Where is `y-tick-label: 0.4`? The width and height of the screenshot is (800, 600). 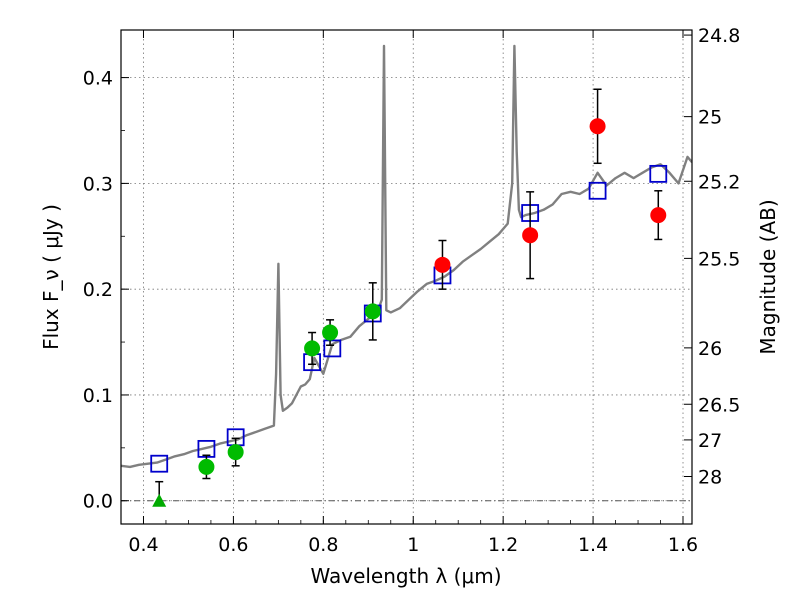
y-tick-label: 0.4 is located at coordinates (98, 79).